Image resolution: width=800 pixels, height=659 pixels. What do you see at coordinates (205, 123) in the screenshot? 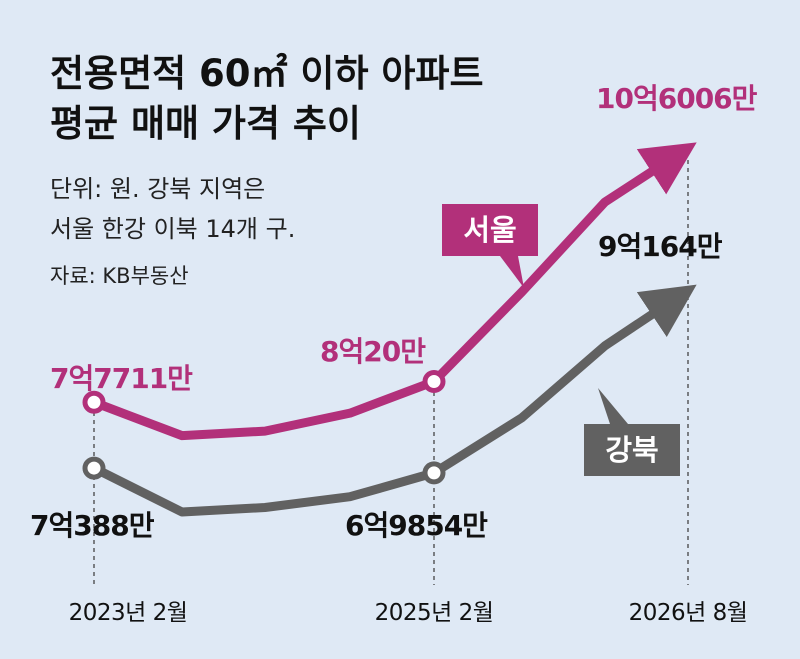
I see `chart-title-line2: 평균 매매 가격 추이` at bounding box center [205, 123].